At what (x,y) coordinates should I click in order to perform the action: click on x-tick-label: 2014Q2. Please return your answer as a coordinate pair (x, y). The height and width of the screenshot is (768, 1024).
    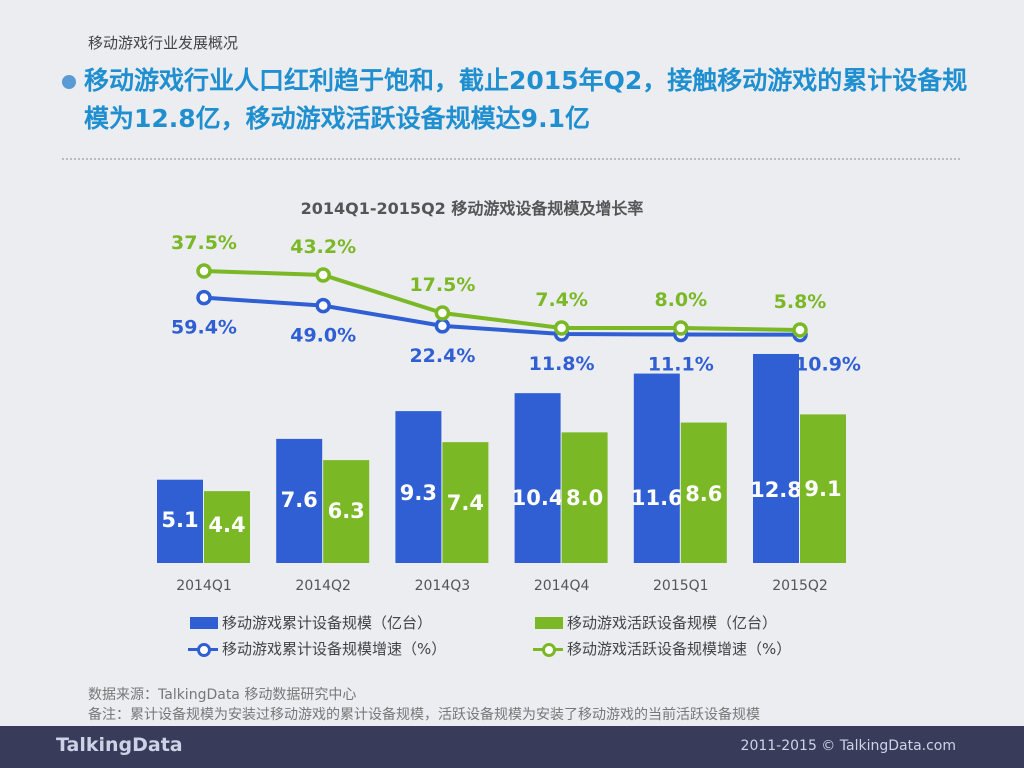
    Looking at the image, I should click on (323, 586).